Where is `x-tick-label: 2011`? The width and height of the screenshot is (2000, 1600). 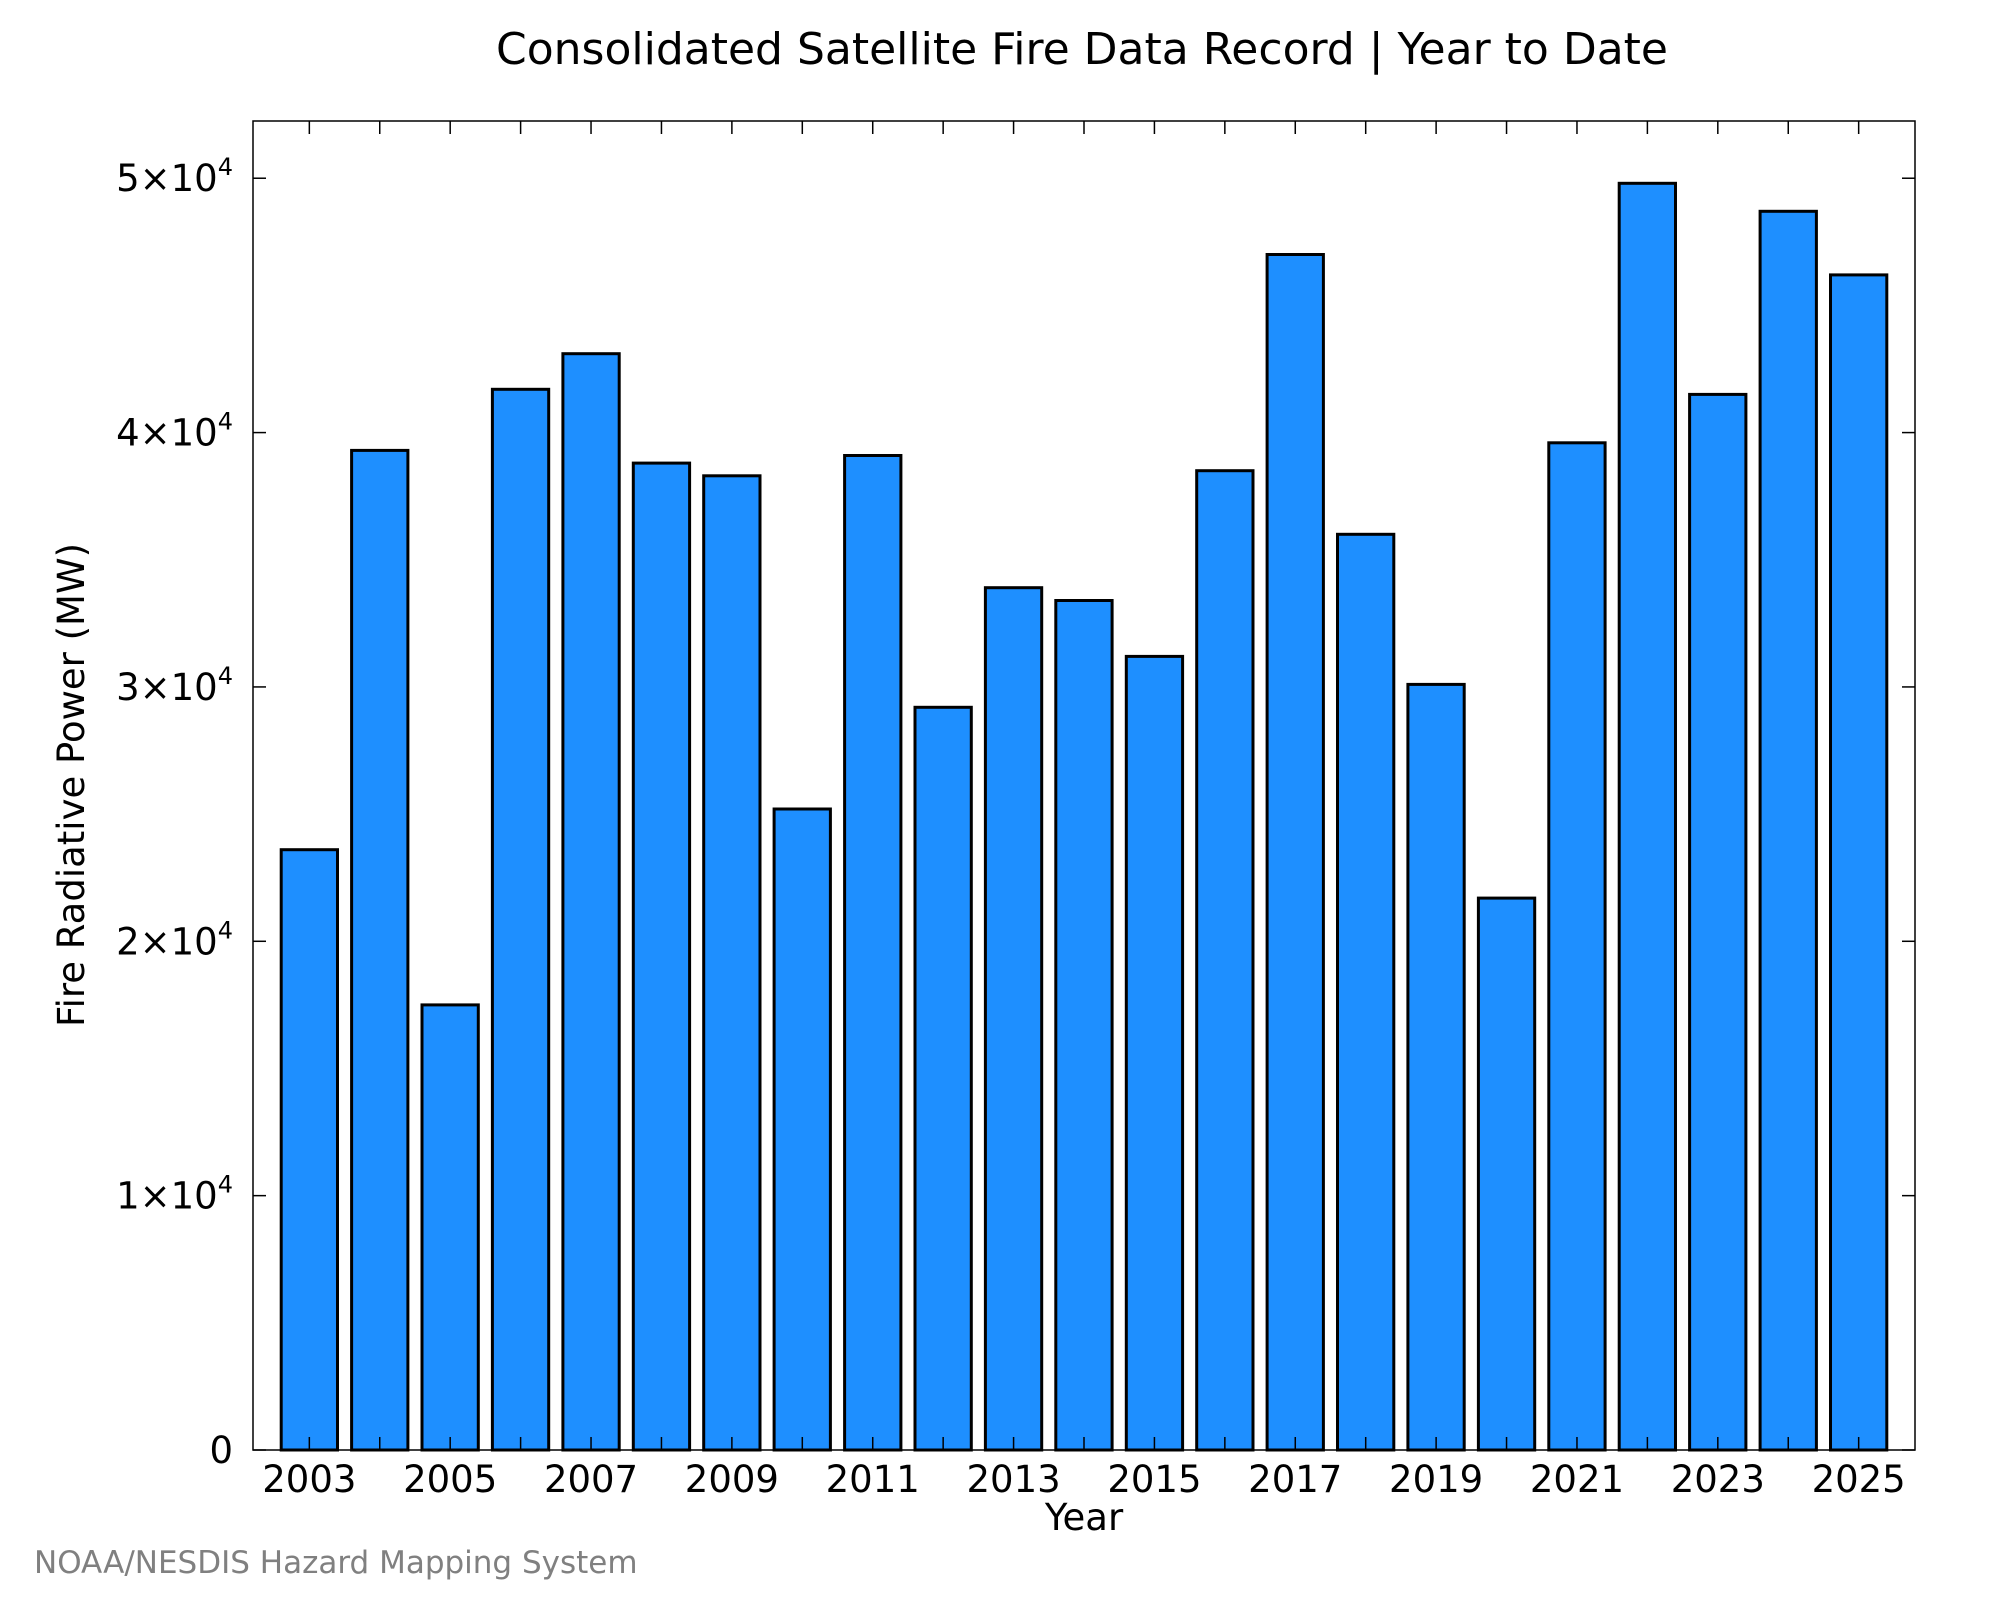
x-tick-label: 2011 is located at coordinates (873, 1479).